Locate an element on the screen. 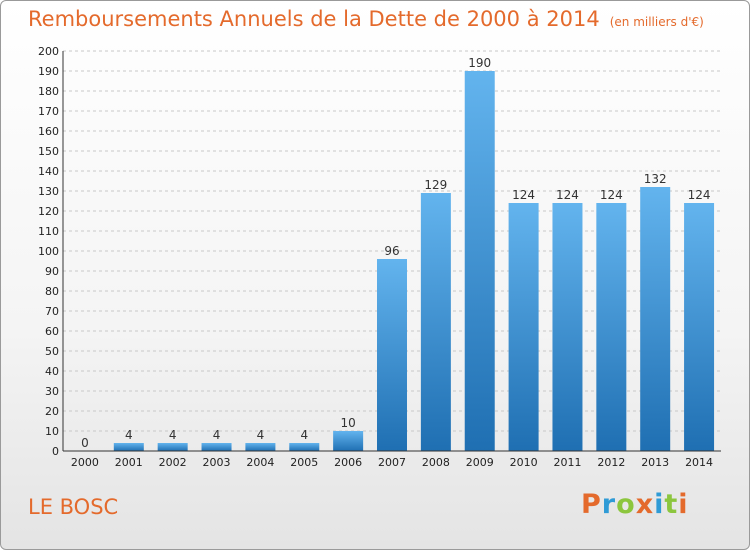 The image size is (750, 550). y-tick-label: 80 is located at coordinates (52, 291).